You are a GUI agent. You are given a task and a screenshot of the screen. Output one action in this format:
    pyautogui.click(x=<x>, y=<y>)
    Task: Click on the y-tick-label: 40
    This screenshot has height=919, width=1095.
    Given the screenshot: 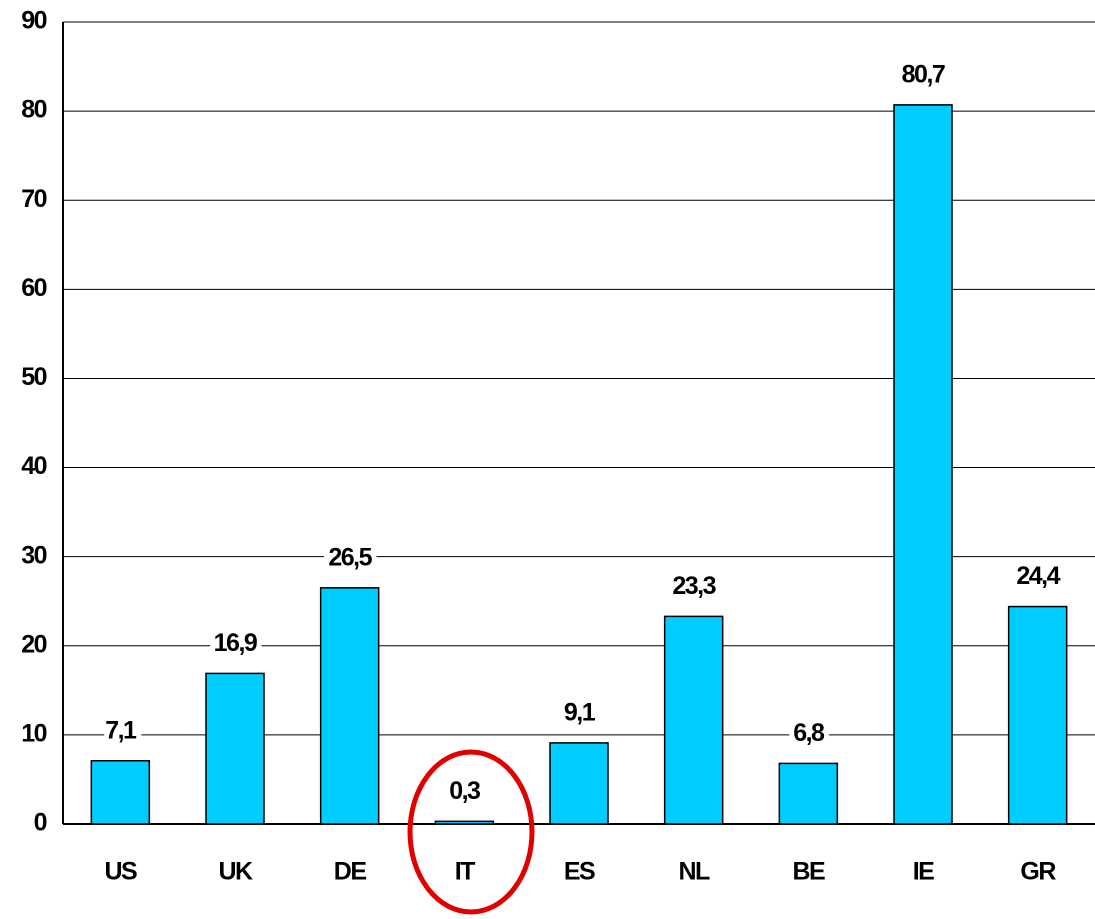 What is the action you would take?
    pyautogui.click(x=33, y=466)
    